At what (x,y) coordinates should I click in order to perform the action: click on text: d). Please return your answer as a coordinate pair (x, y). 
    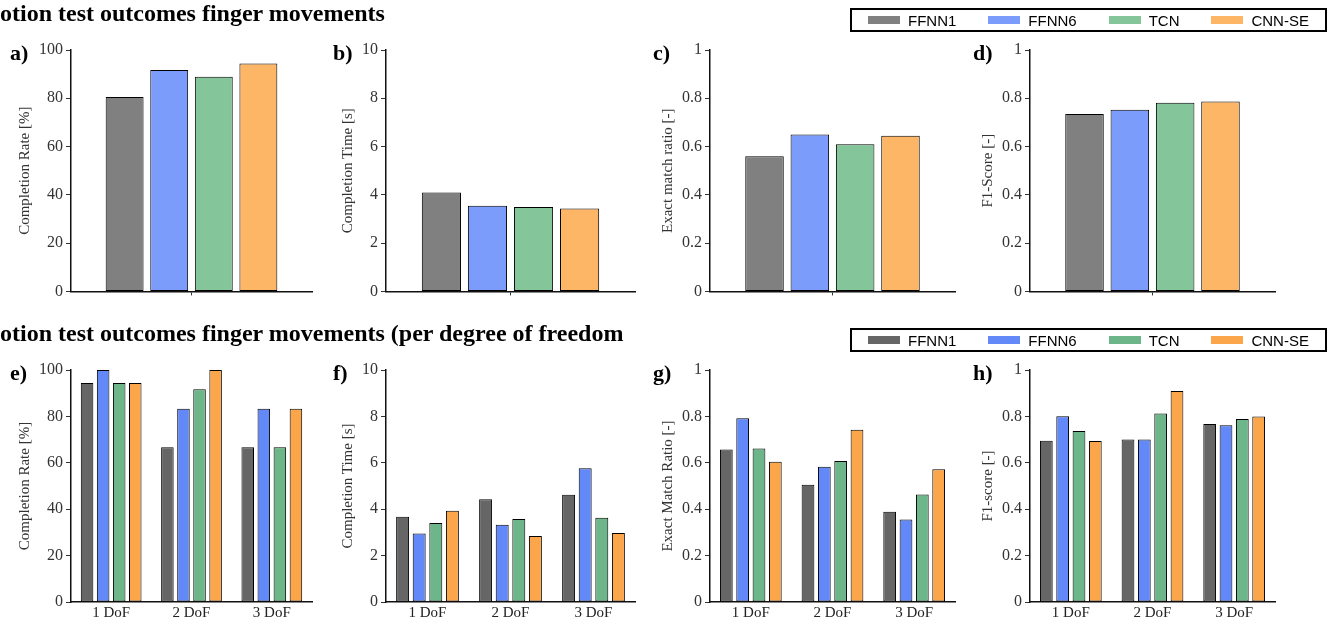
    Looking at the image, I should click on (983, 53).